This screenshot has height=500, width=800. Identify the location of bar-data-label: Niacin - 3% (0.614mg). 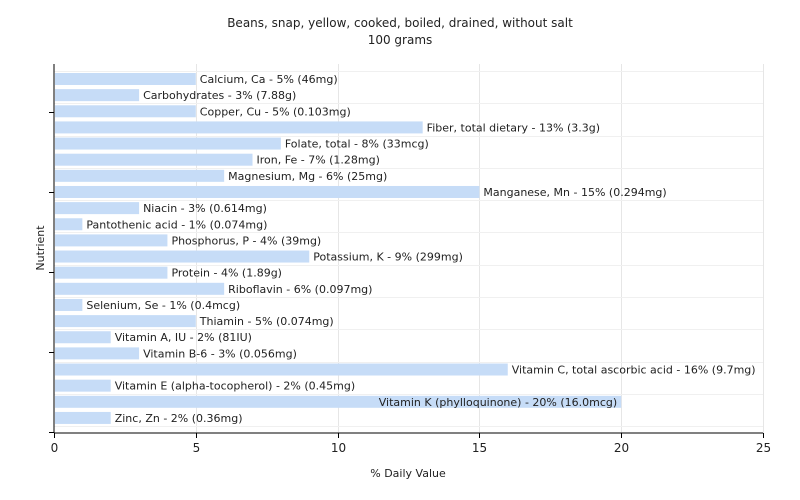
(205, 208).